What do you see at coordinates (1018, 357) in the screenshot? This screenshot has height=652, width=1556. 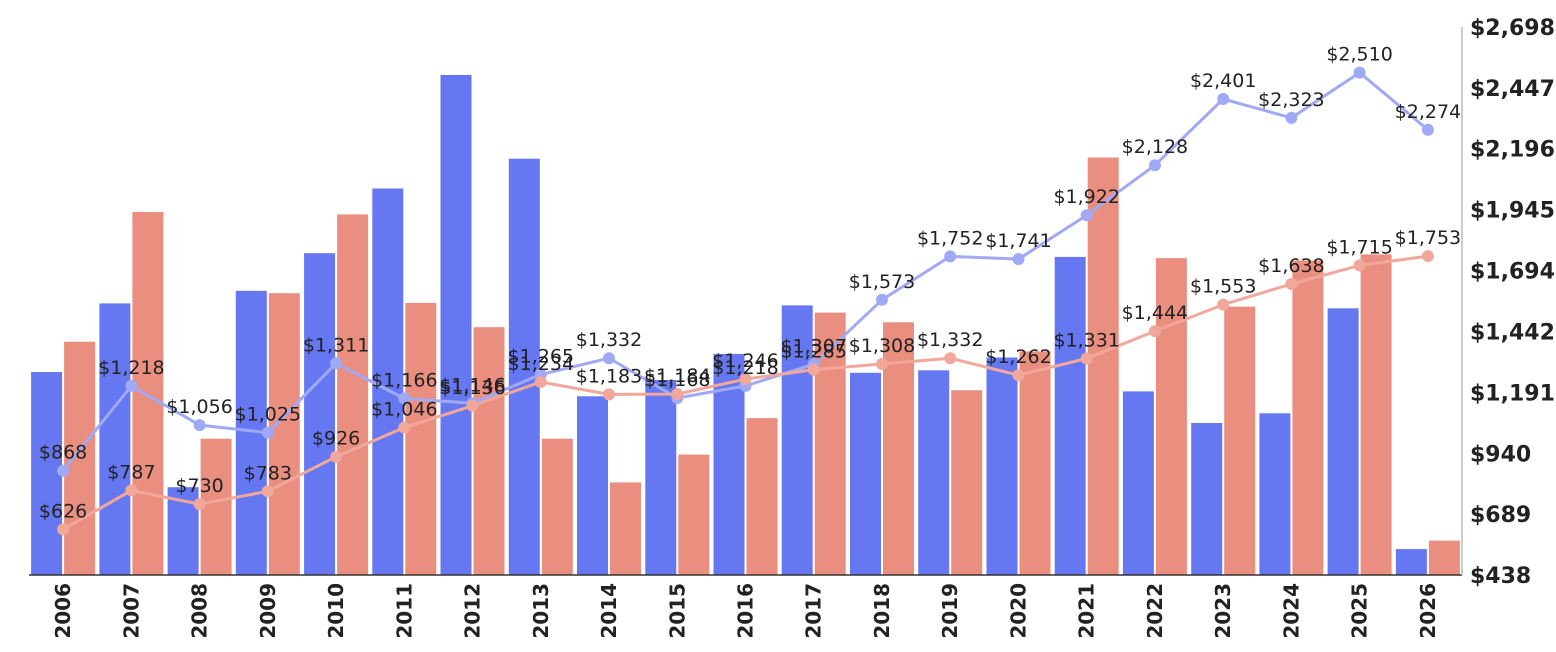 I see `data-label-s2-2020: $1,262` at bounding box center [1018, 357].